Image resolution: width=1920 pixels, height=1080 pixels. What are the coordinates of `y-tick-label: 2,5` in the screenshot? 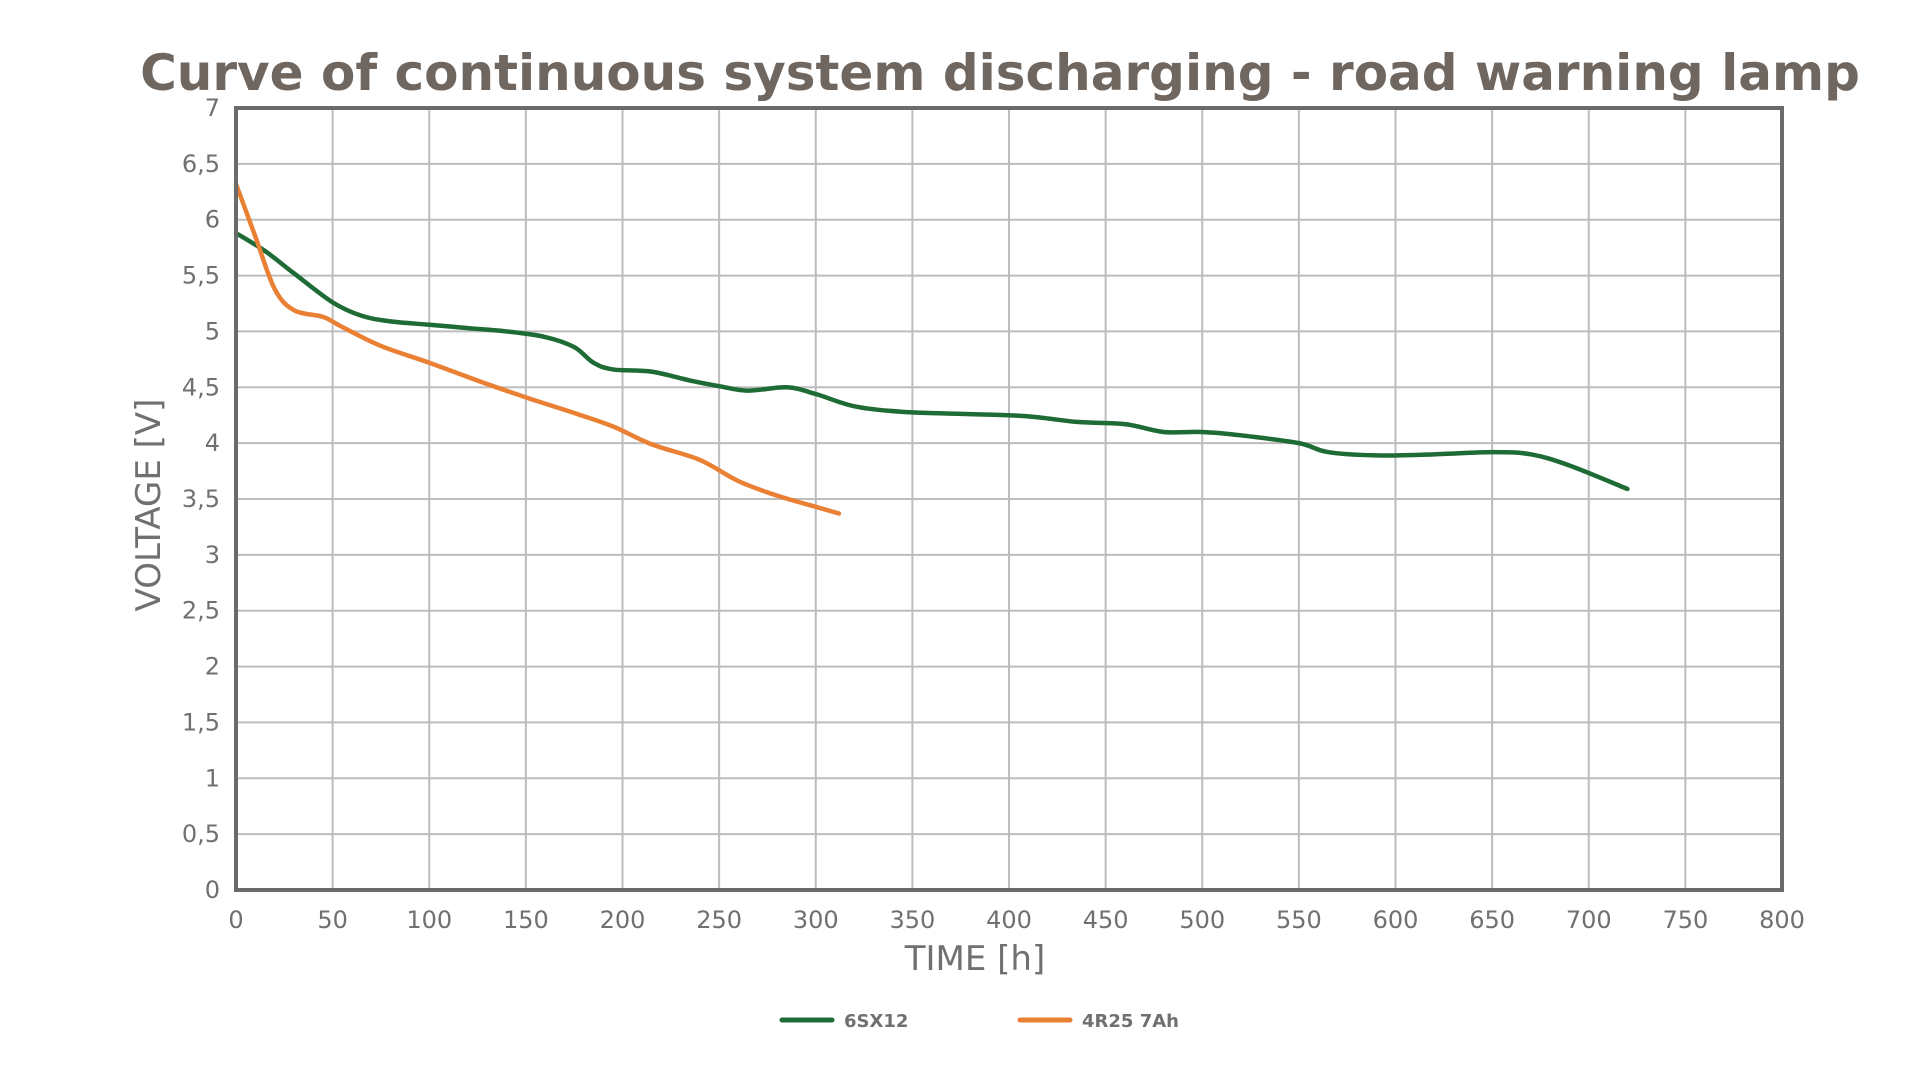 It's located at (201, 611).